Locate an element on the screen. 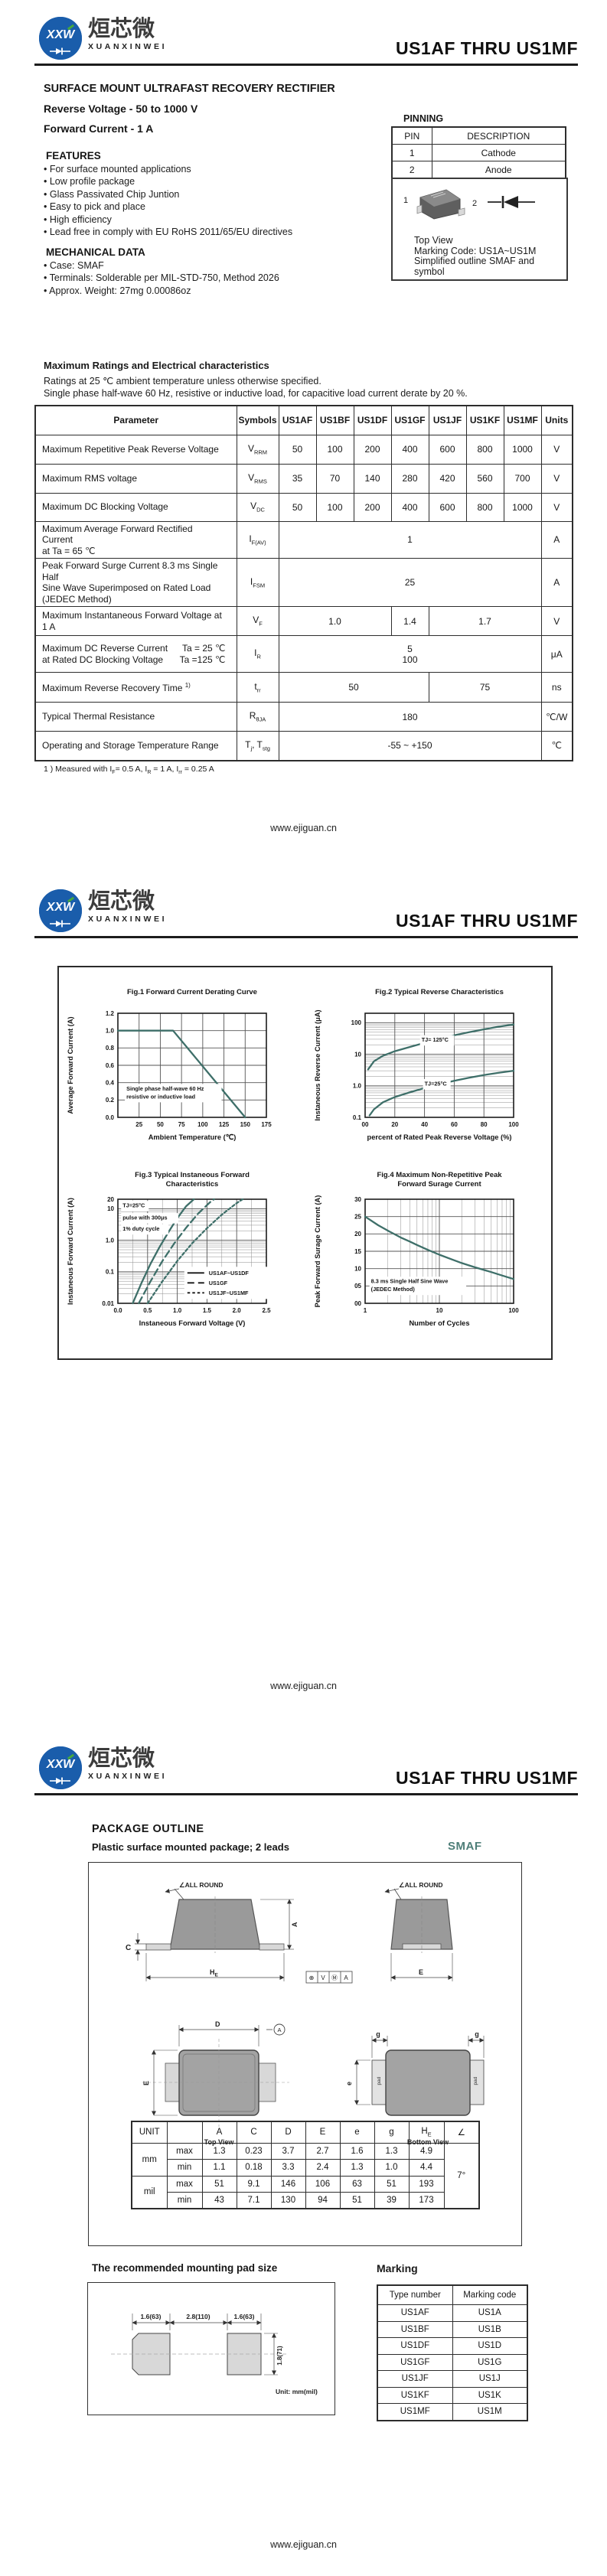 This screenshot has height=2576, width=607. dim-C-label: C is located at coordinates (129, 1948).